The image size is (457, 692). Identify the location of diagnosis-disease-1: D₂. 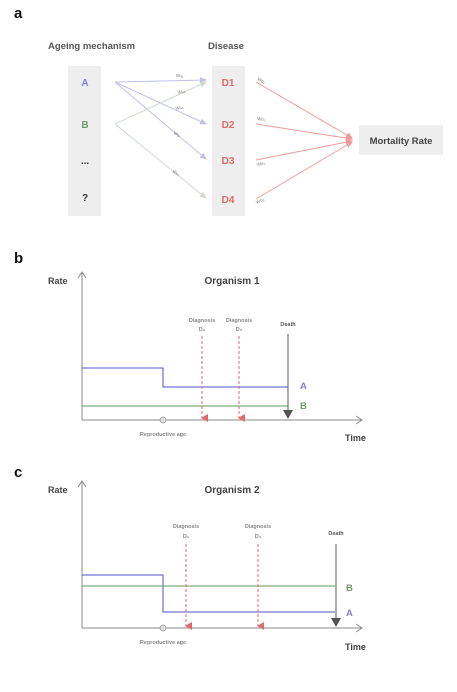
(202, 330).